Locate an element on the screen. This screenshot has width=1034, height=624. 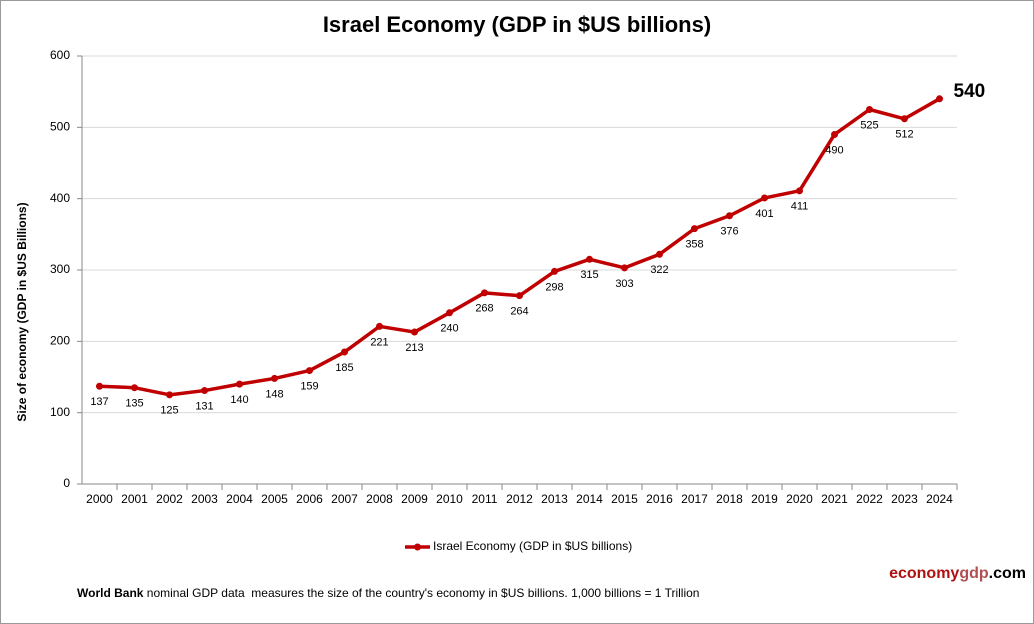
legend-marker is located at coordinates (417, 547).